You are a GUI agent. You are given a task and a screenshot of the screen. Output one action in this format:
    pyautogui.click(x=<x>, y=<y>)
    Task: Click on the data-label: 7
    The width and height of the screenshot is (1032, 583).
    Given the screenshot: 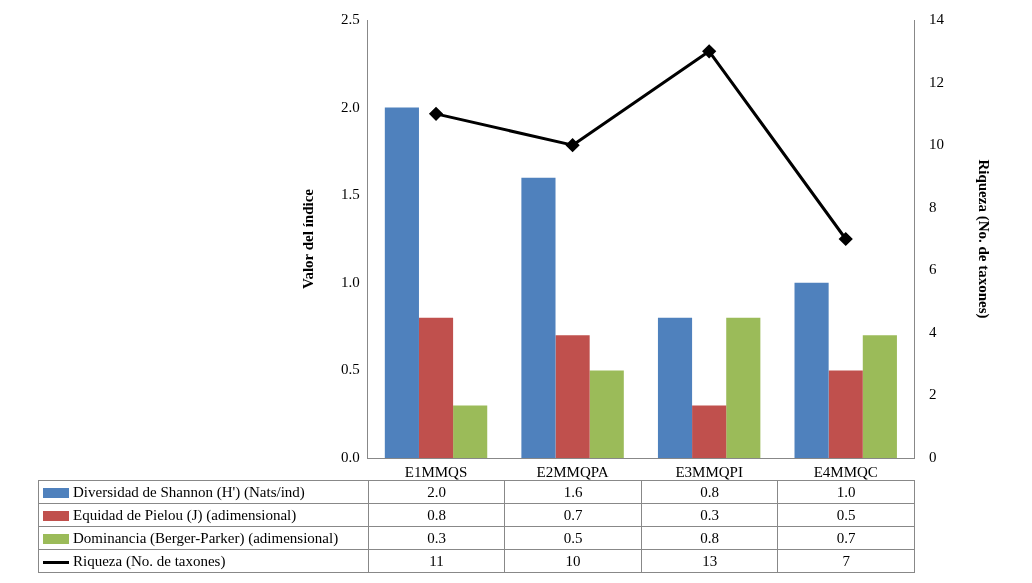 What is the action you would take?
    pyautogui.click(x=846, y=561)
    